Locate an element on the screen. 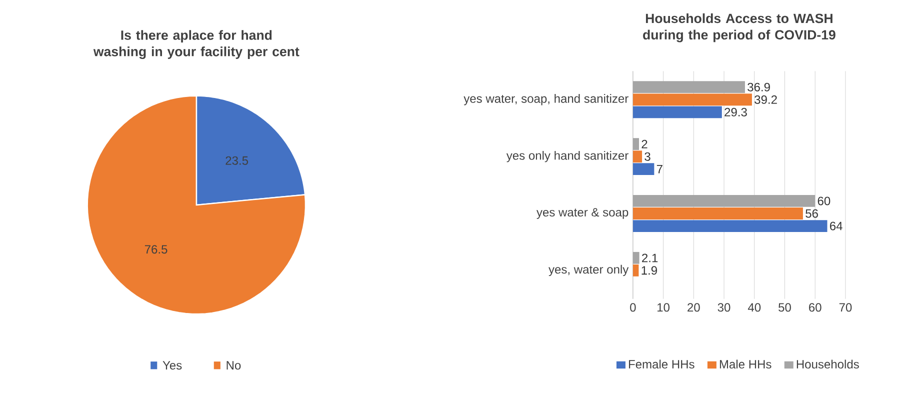 The image size is (914, 393). data-label: 2.1 is located at coordinates (650, 258).